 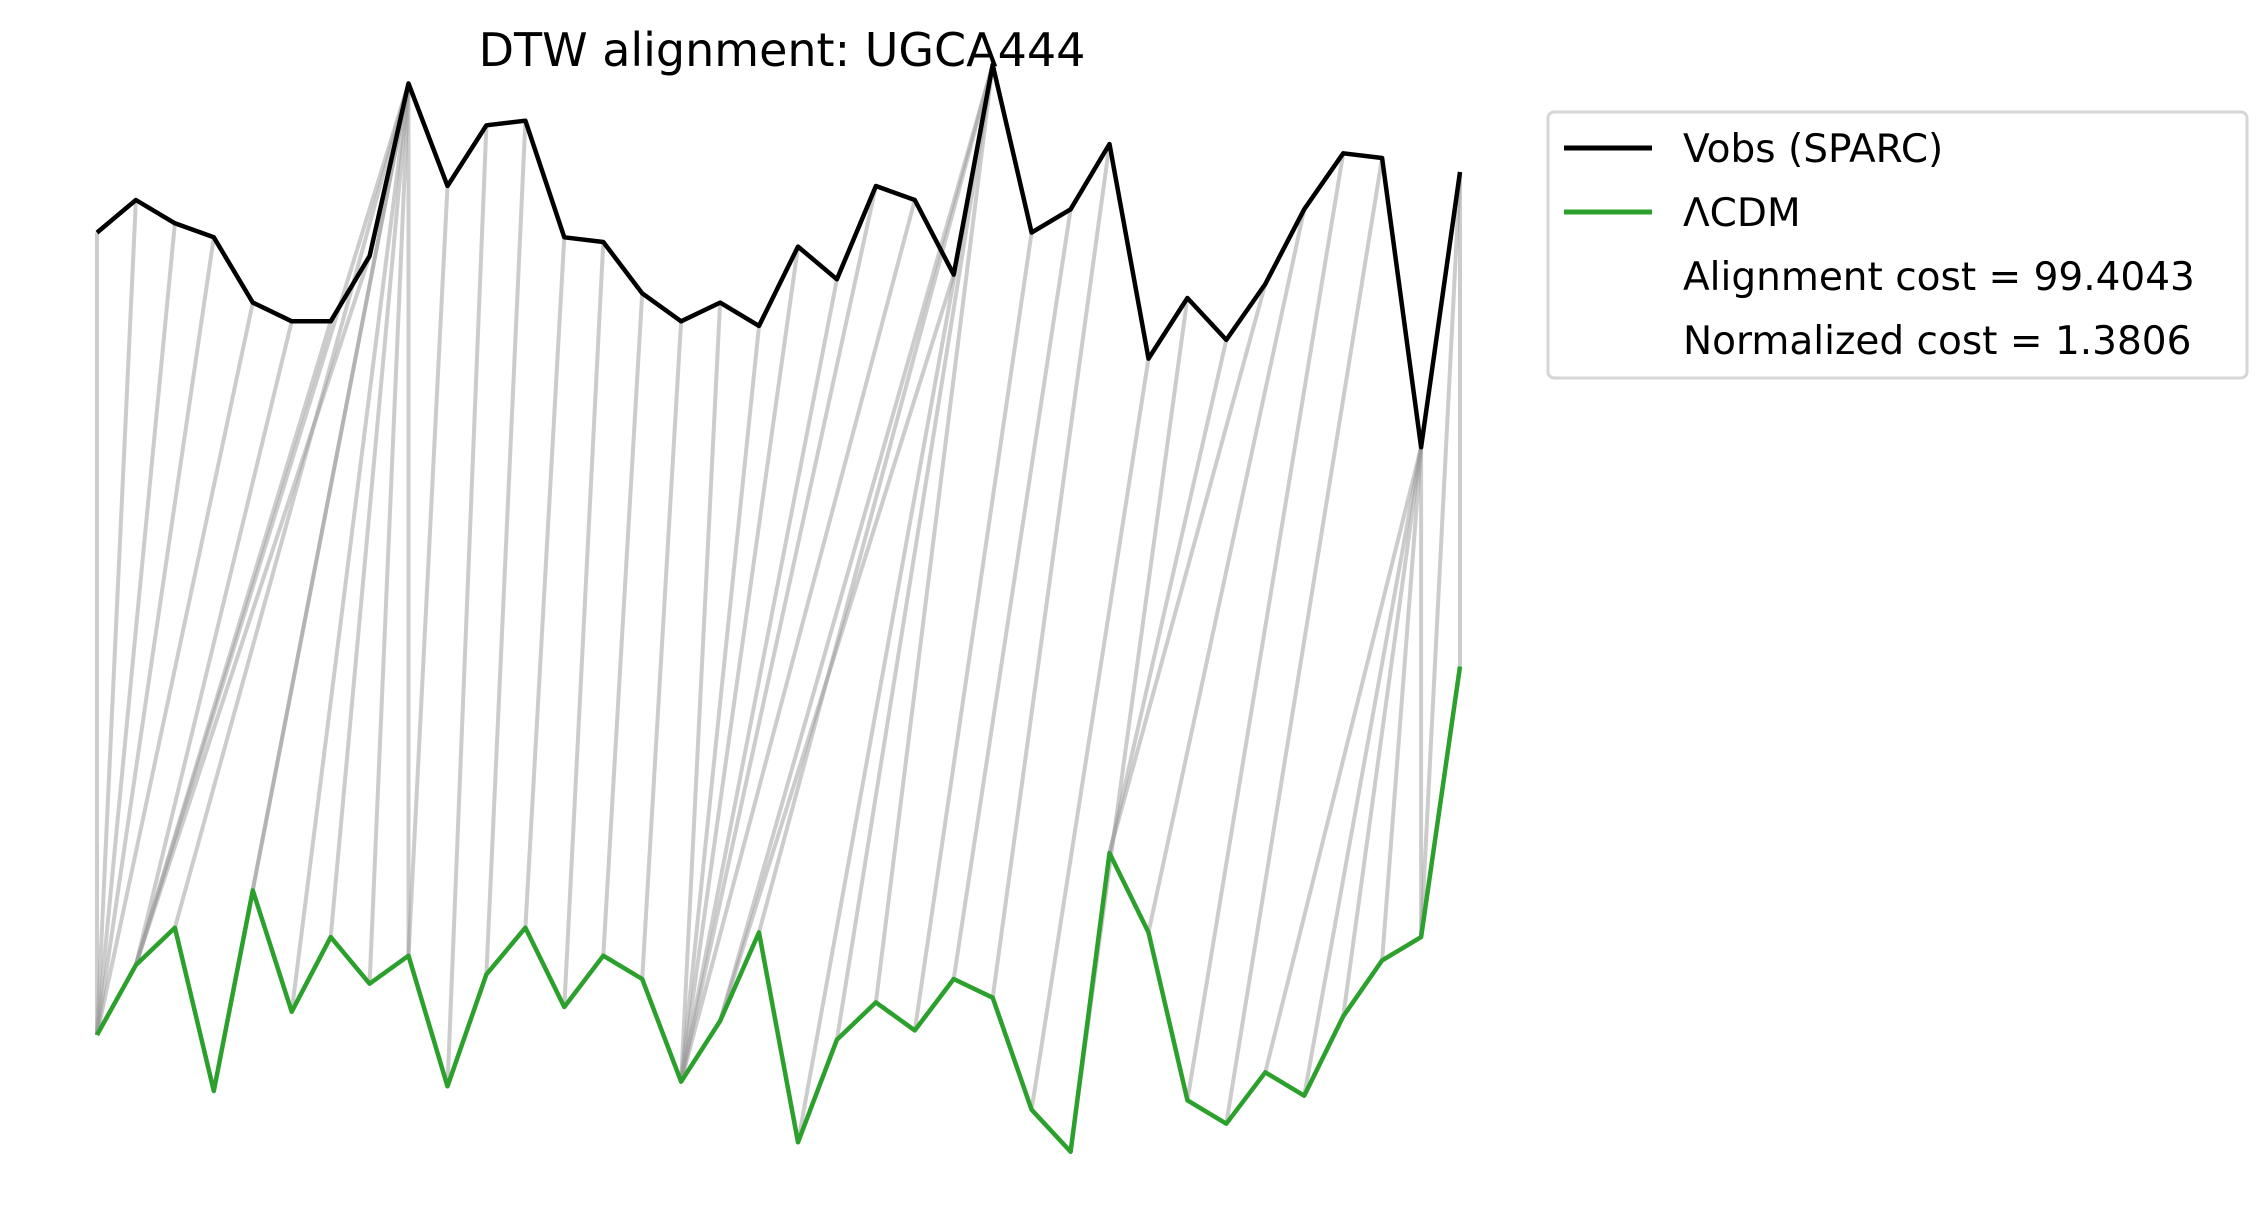 What do you see at coordinates (1937, 341) in the screenshot?
I see `legend-normalized-cost: Normalized cost = 1.3806` at bounding box center [1937, 341].